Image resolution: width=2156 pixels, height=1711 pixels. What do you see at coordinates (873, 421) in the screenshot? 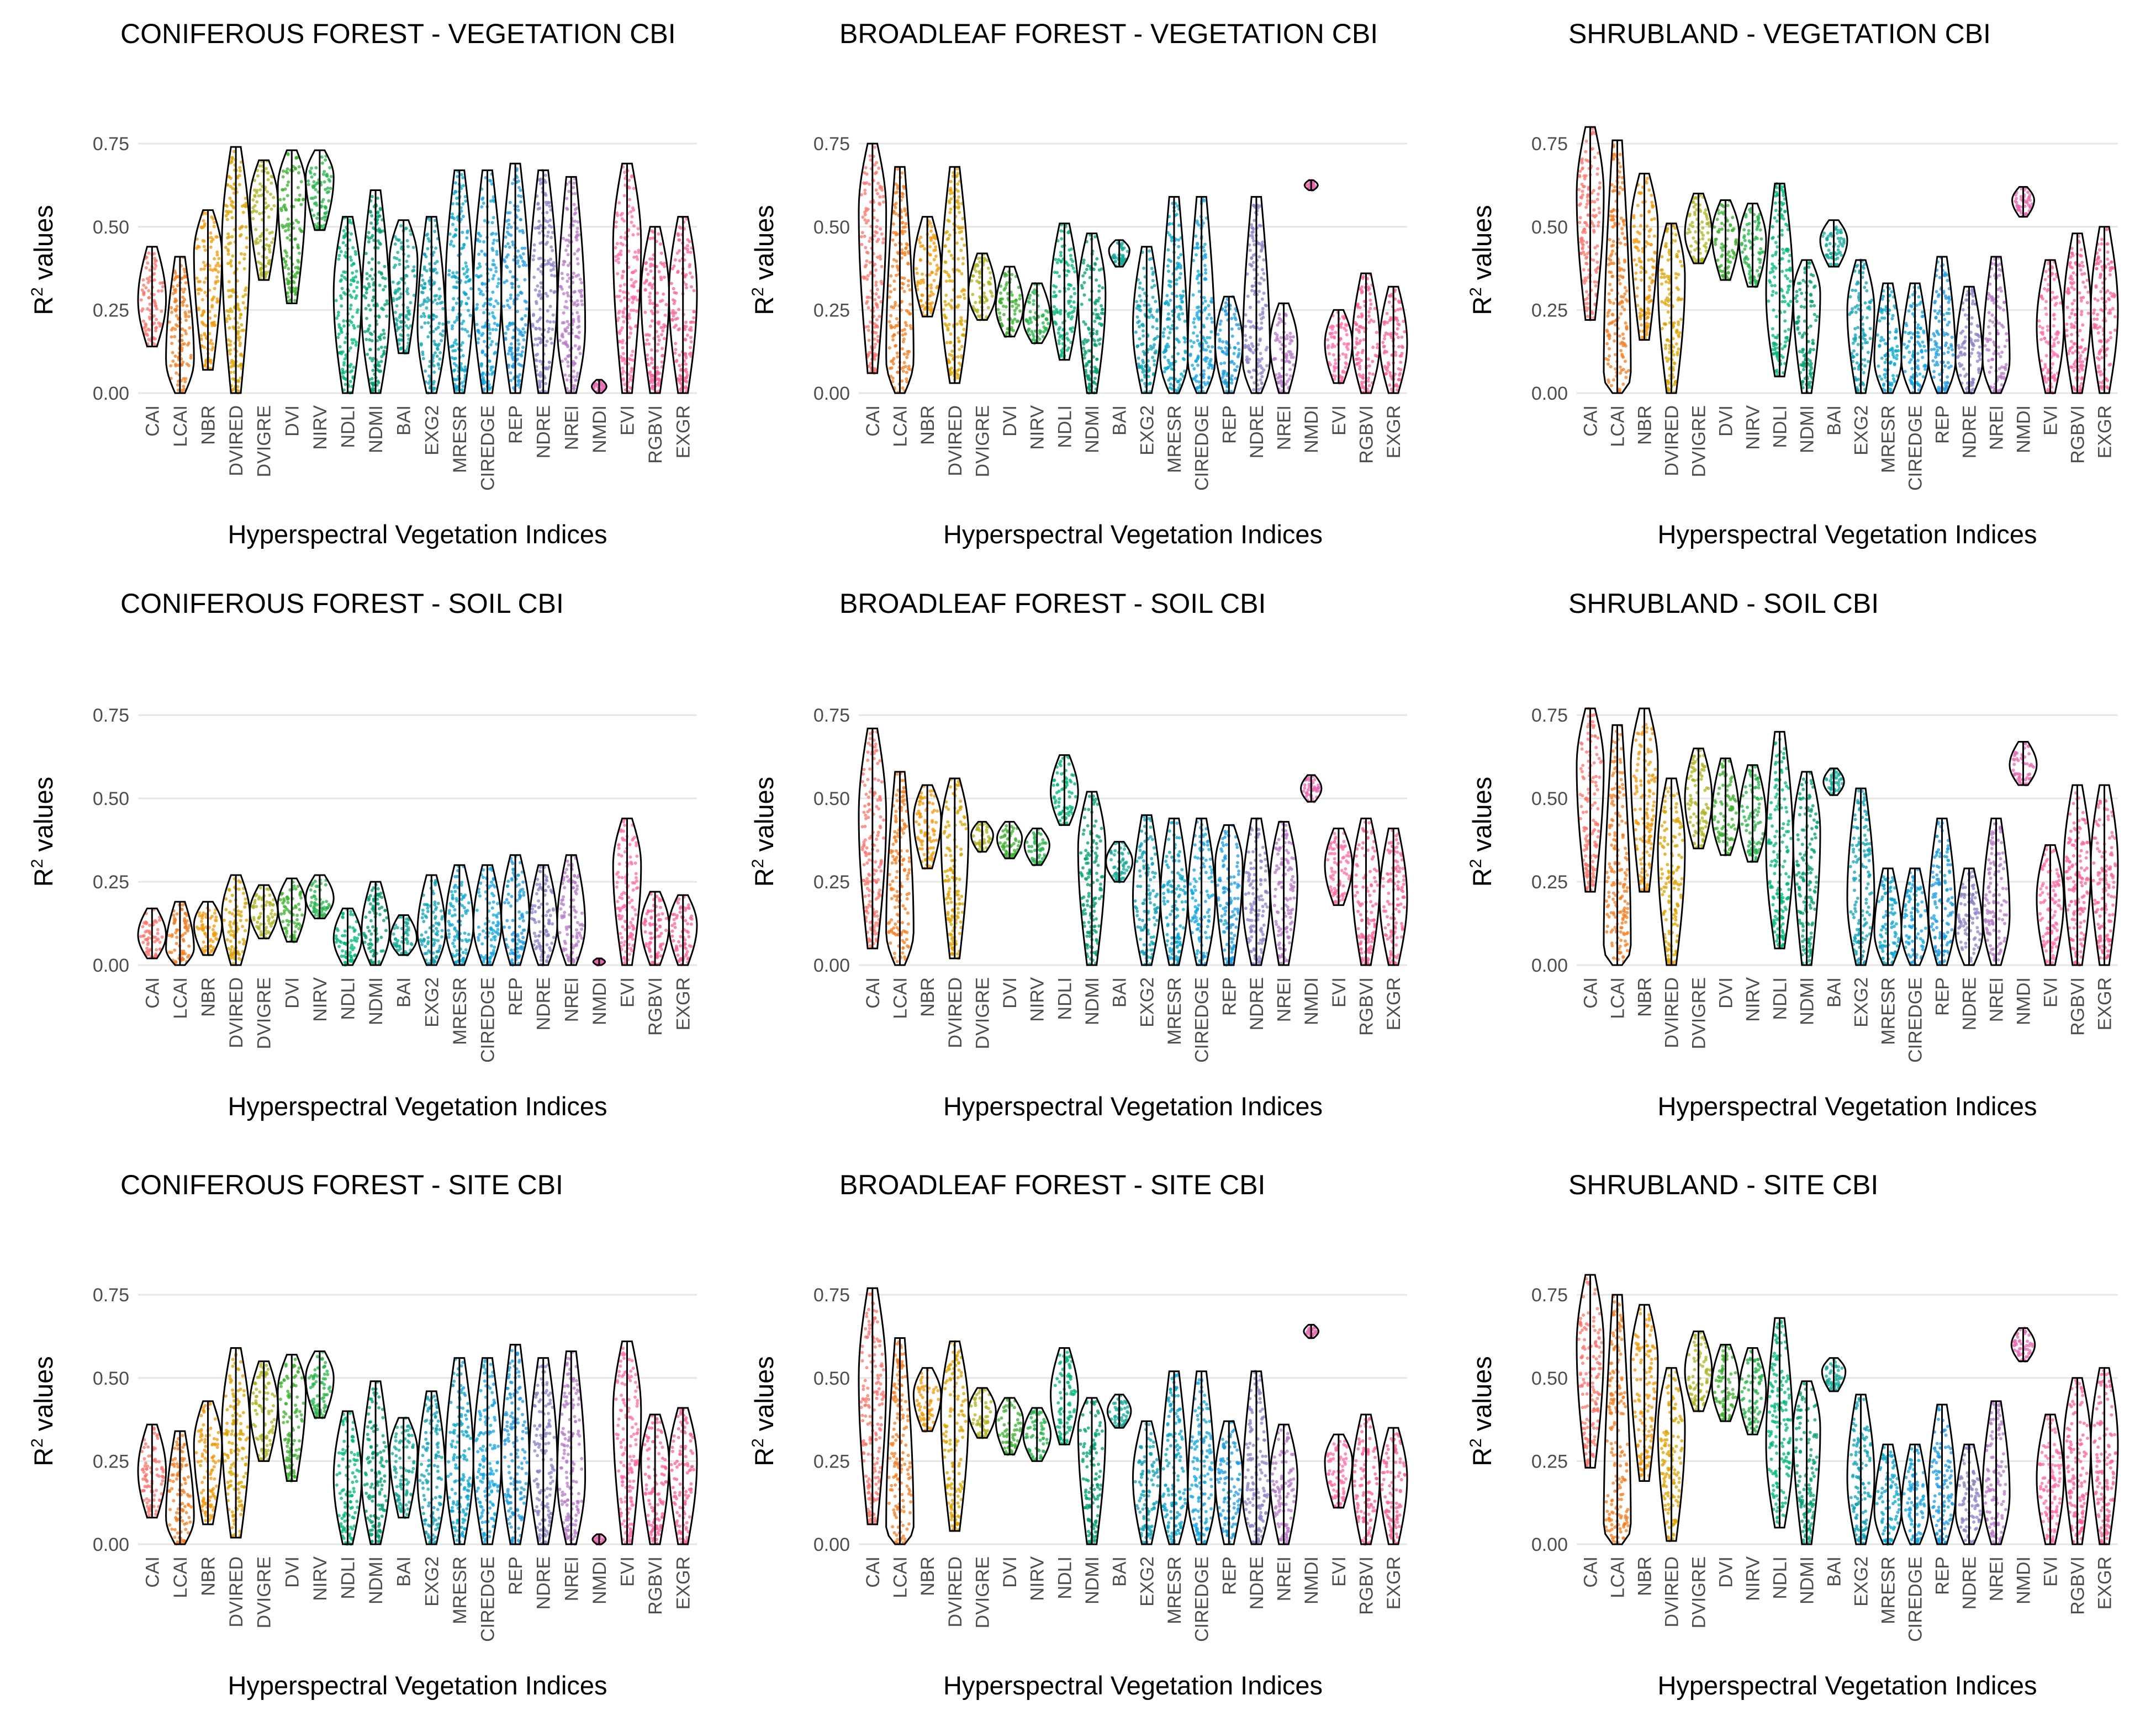
I see `x-tick-label: CAI` at bounding box center [873, 421].